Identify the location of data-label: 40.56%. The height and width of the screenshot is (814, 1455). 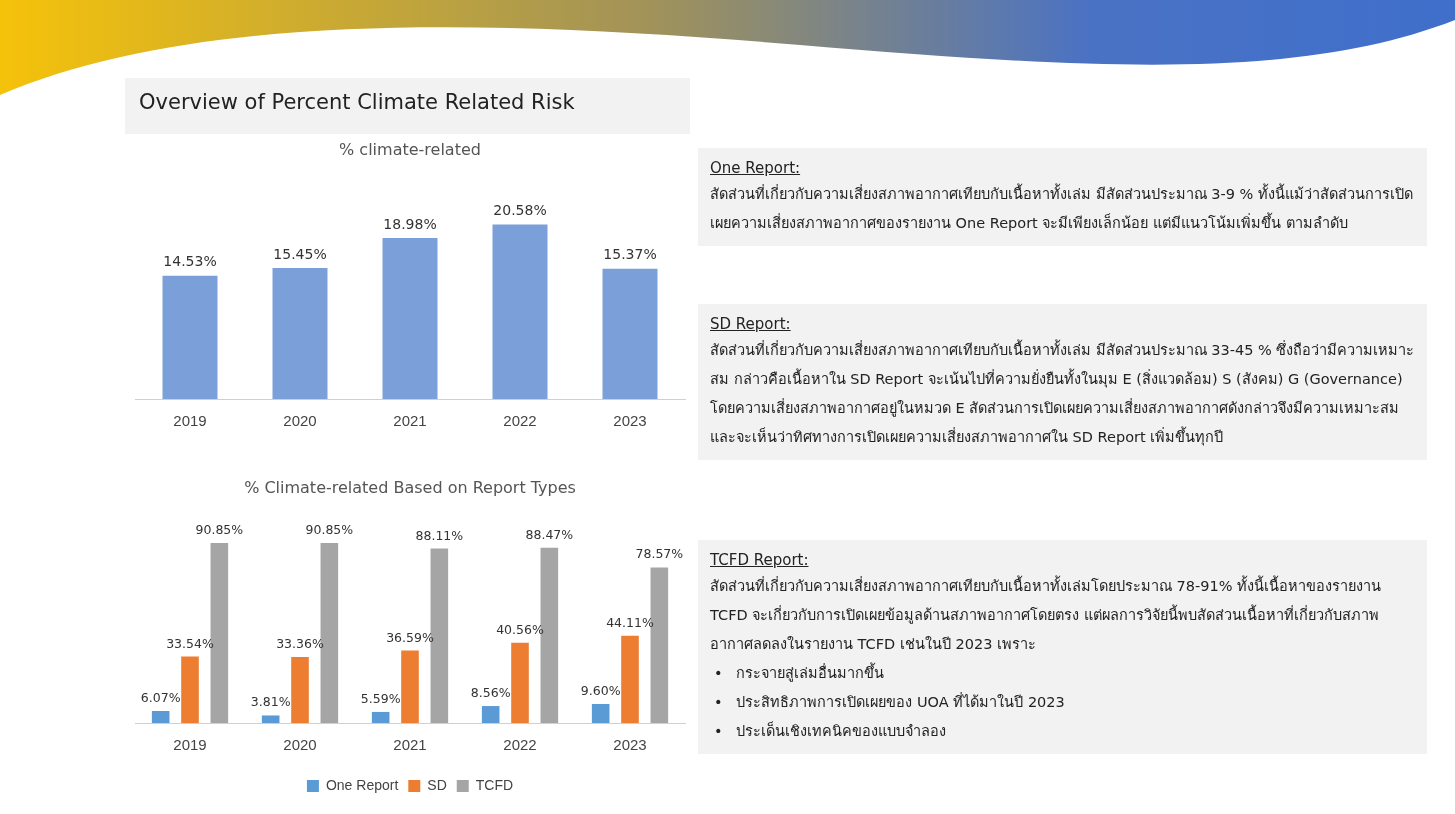
(520, 629).